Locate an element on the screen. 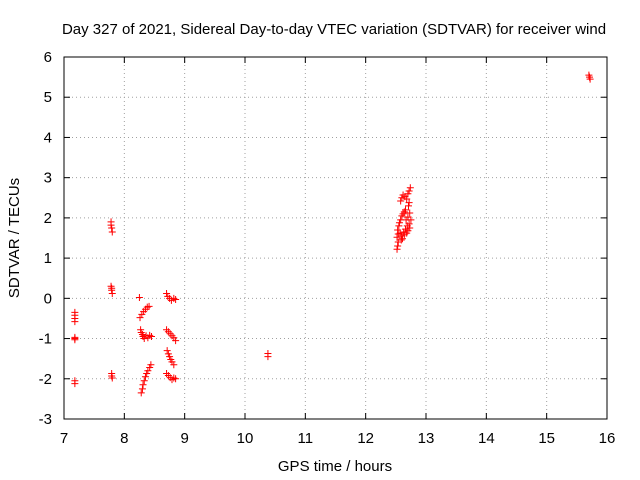  y-tick-label: -3 is located at coordinates (45, 419).